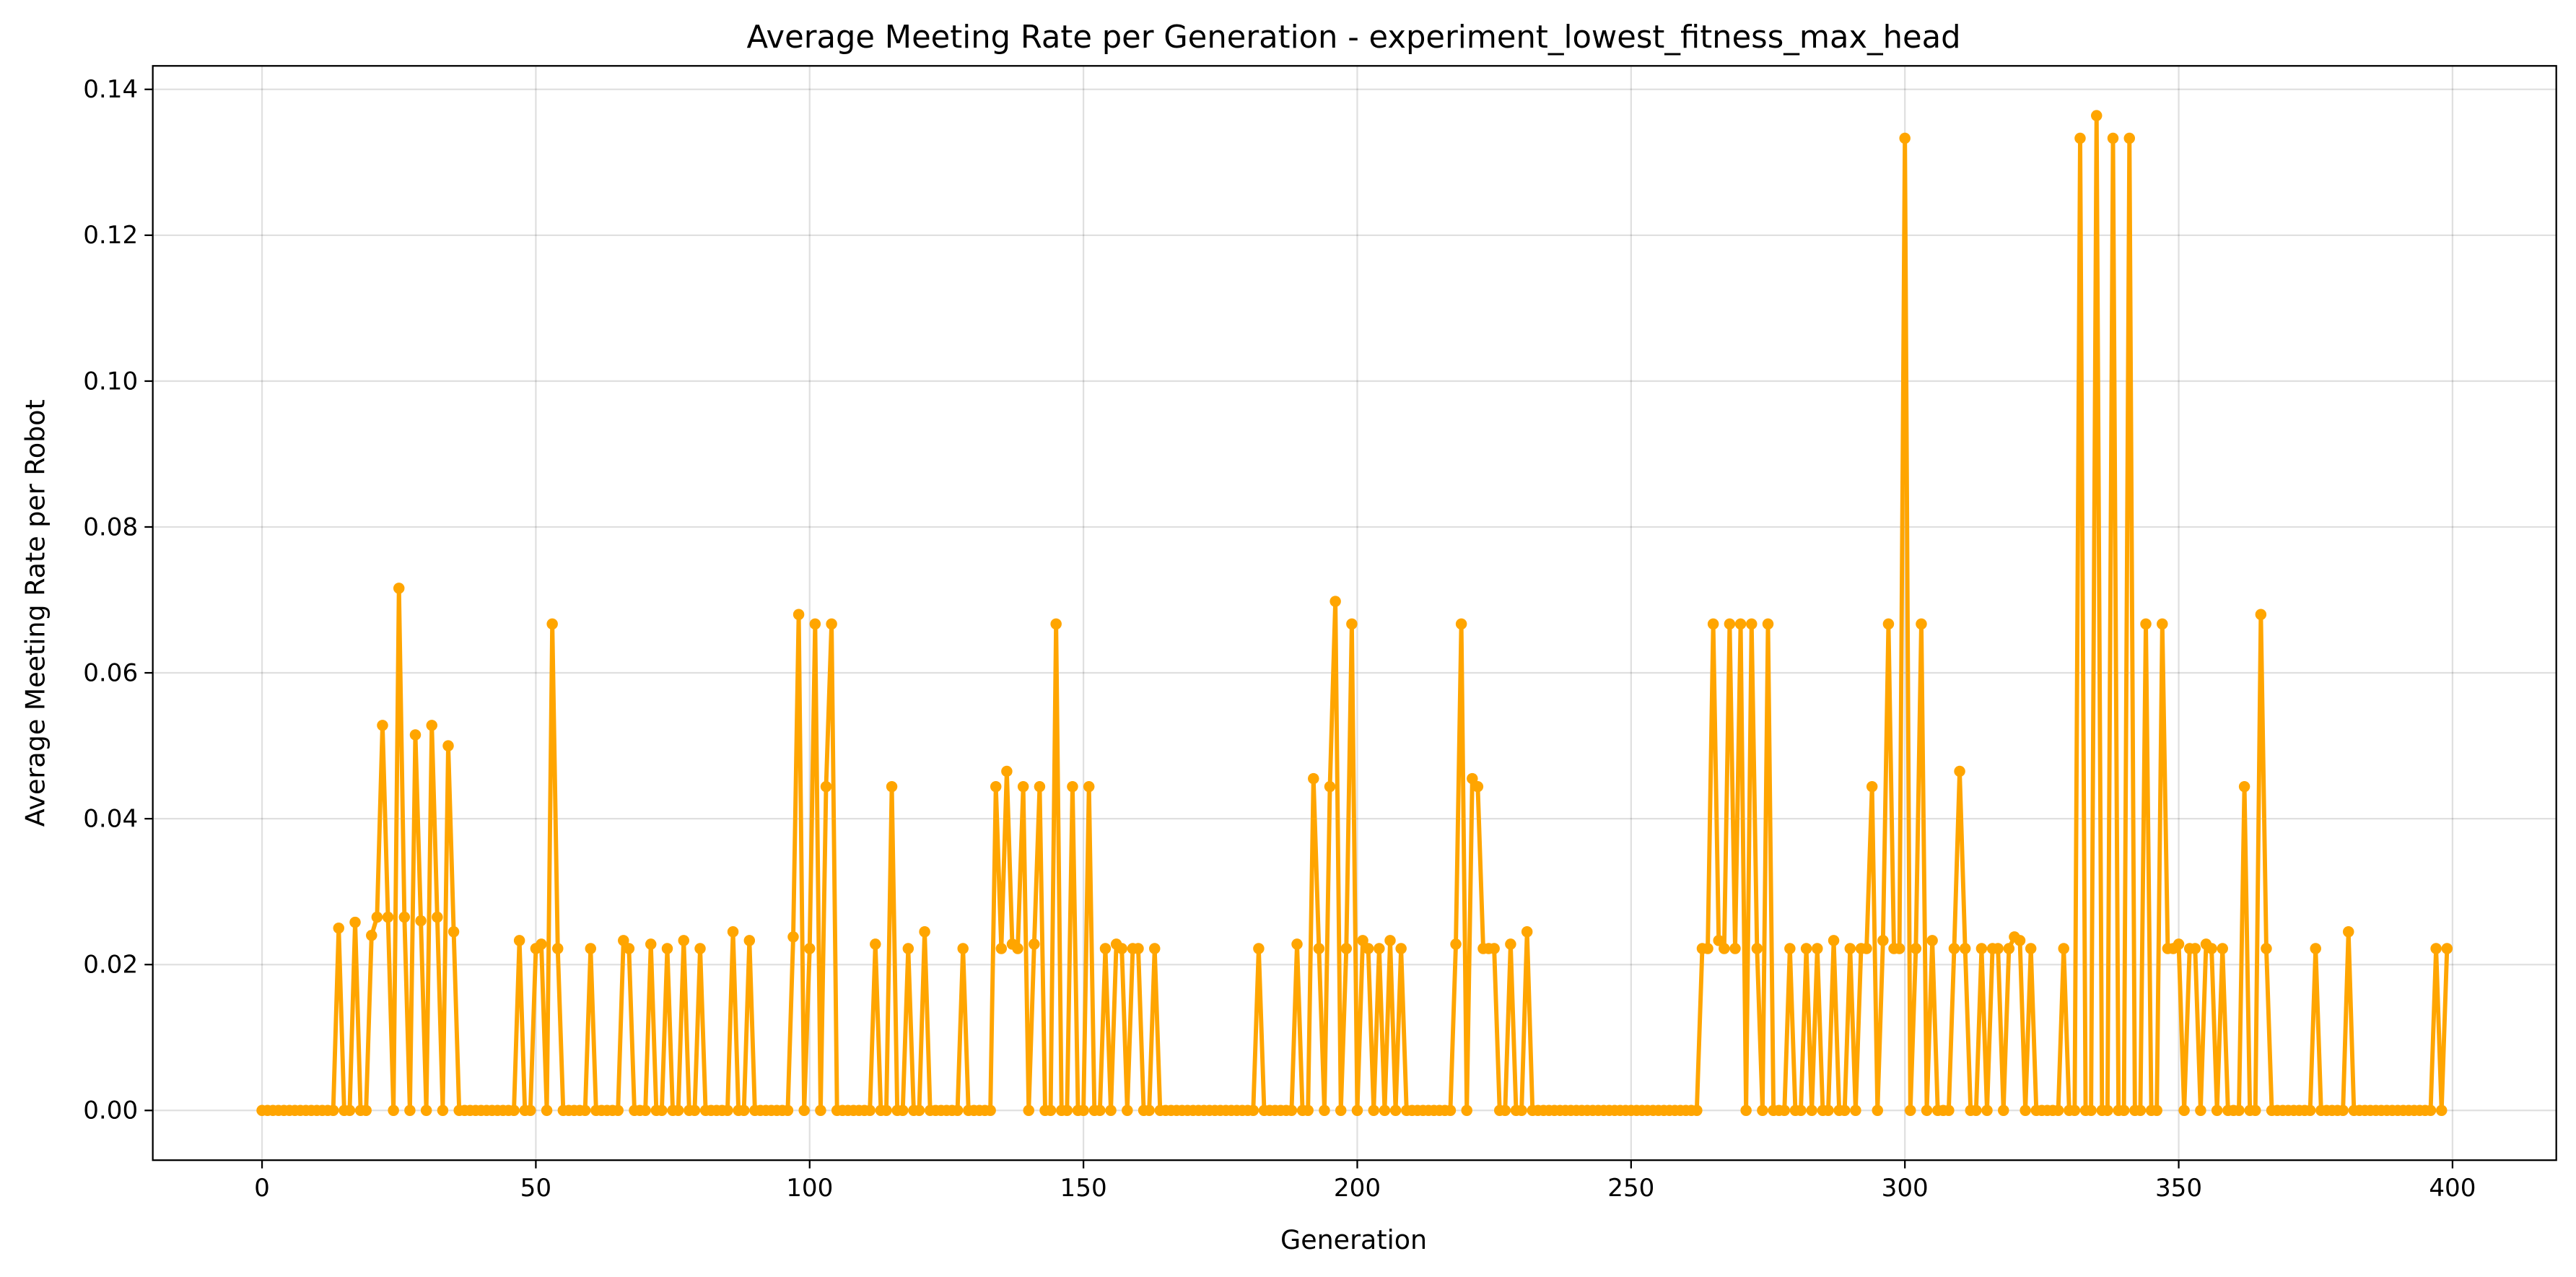 The image size is (2576, 1277). Describe the element at coordinates (110, 89) in the screenshot. I see `y-tick-label: 0.14` at that location.